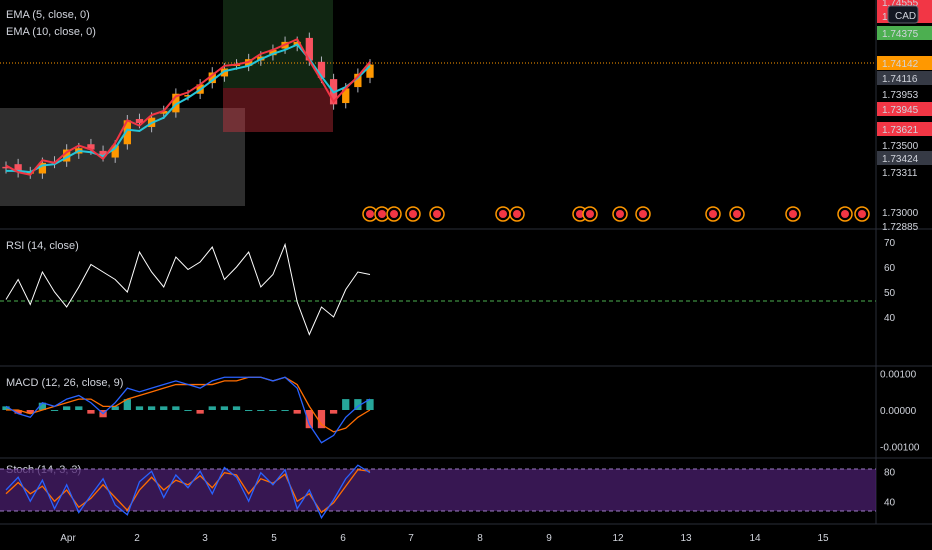  I want to click on time-axis-label: 5, so click(274, 538).